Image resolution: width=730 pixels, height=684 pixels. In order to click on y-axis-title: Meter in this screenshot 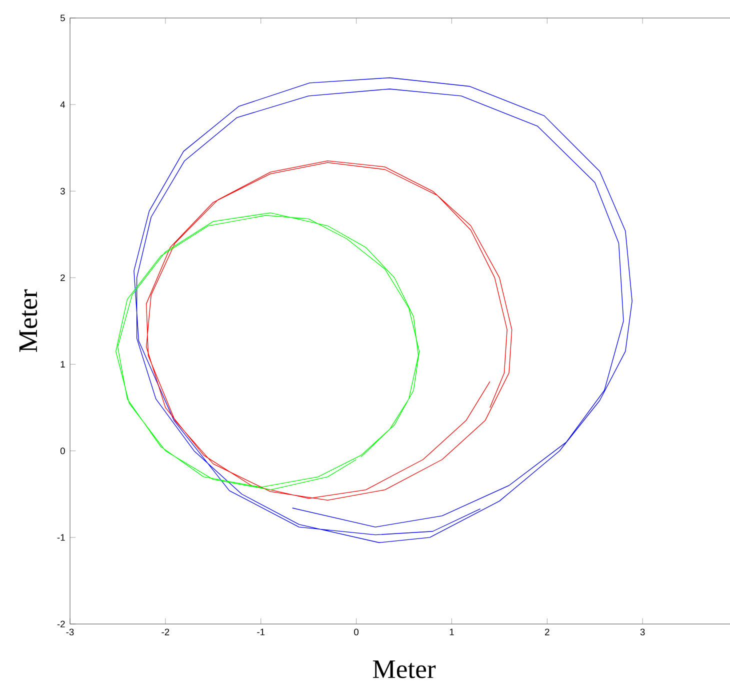, I will do `click(28, 320)`.